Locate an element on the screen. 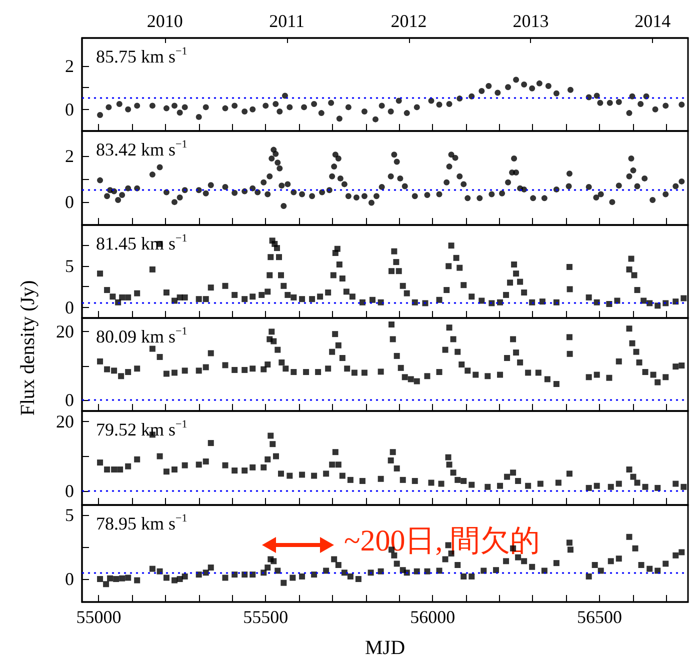 The height and width of the screenshot is (664, 697). x-tick-label: 55000 is located at coordinates (99, 617).